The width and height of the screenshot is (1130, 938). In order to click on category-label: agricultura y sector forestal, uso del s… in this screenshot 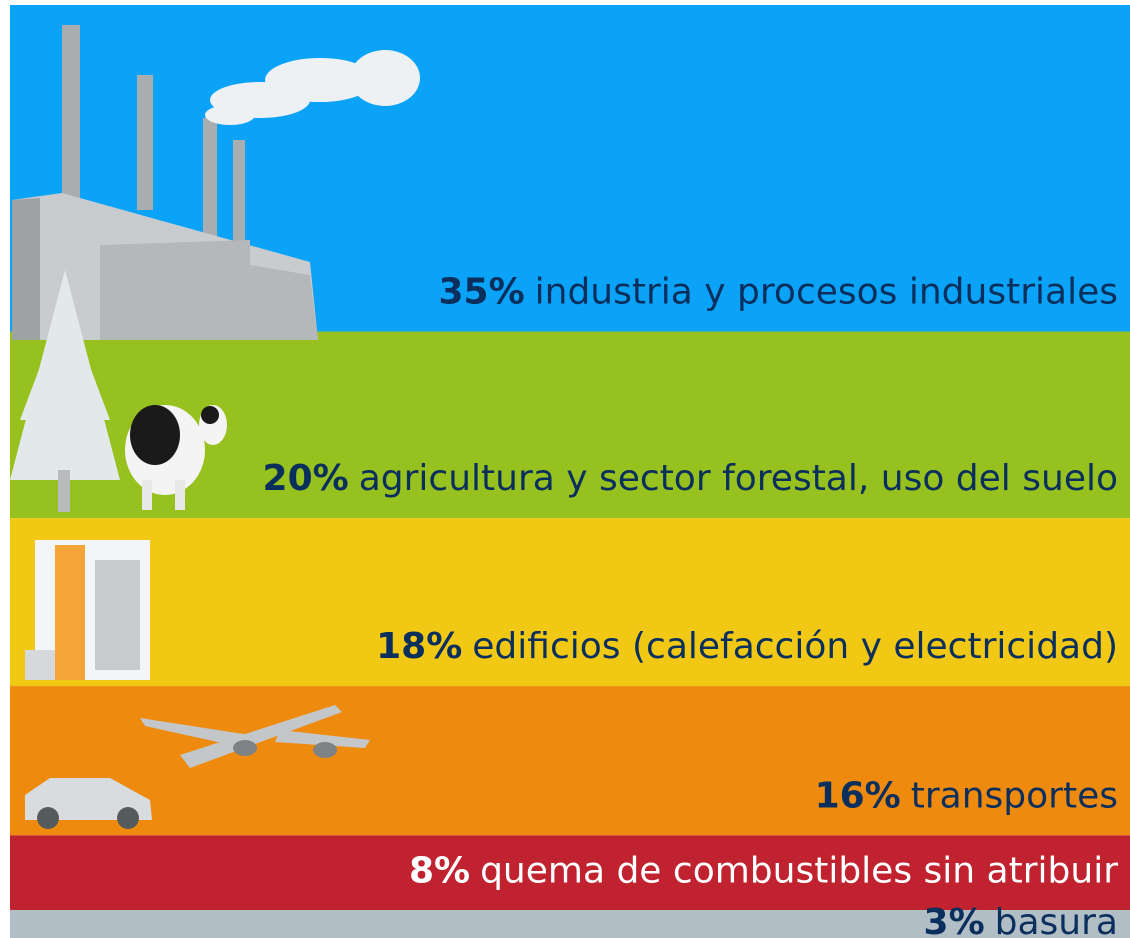, I will do `click(738, 478)`.